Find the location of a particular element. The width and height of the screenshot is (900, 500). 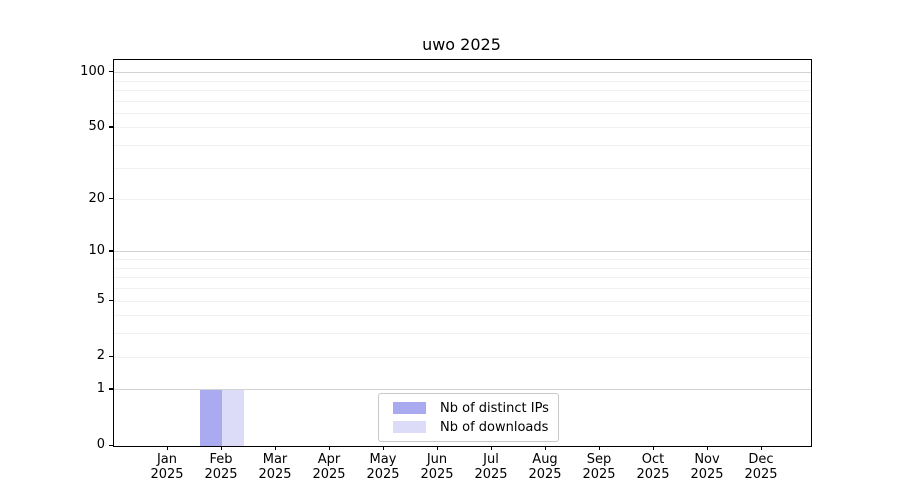

x-tick-label: Apr 2025 is located at coordinates (329, 467).